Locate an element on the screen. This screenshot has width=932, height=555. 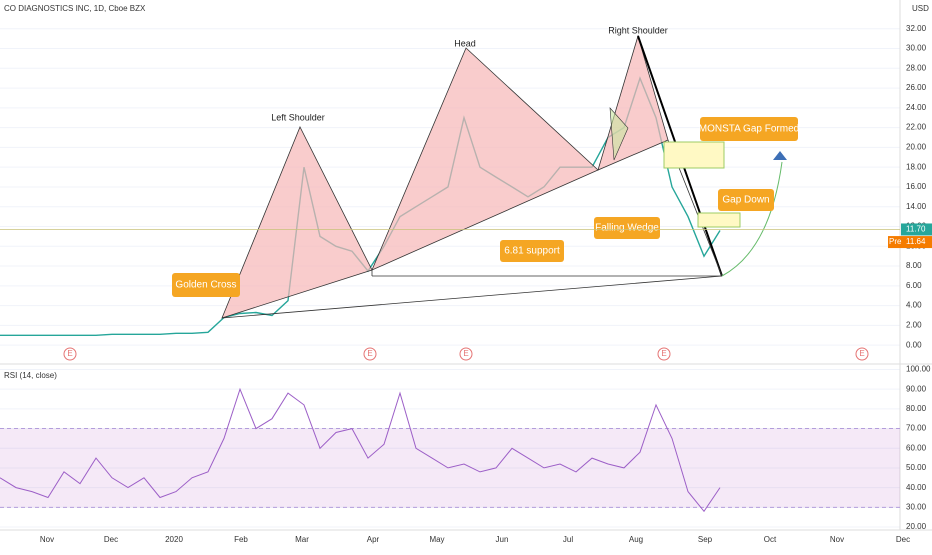
y-tick-label: 18.00 is located at coordinates (916, 166).